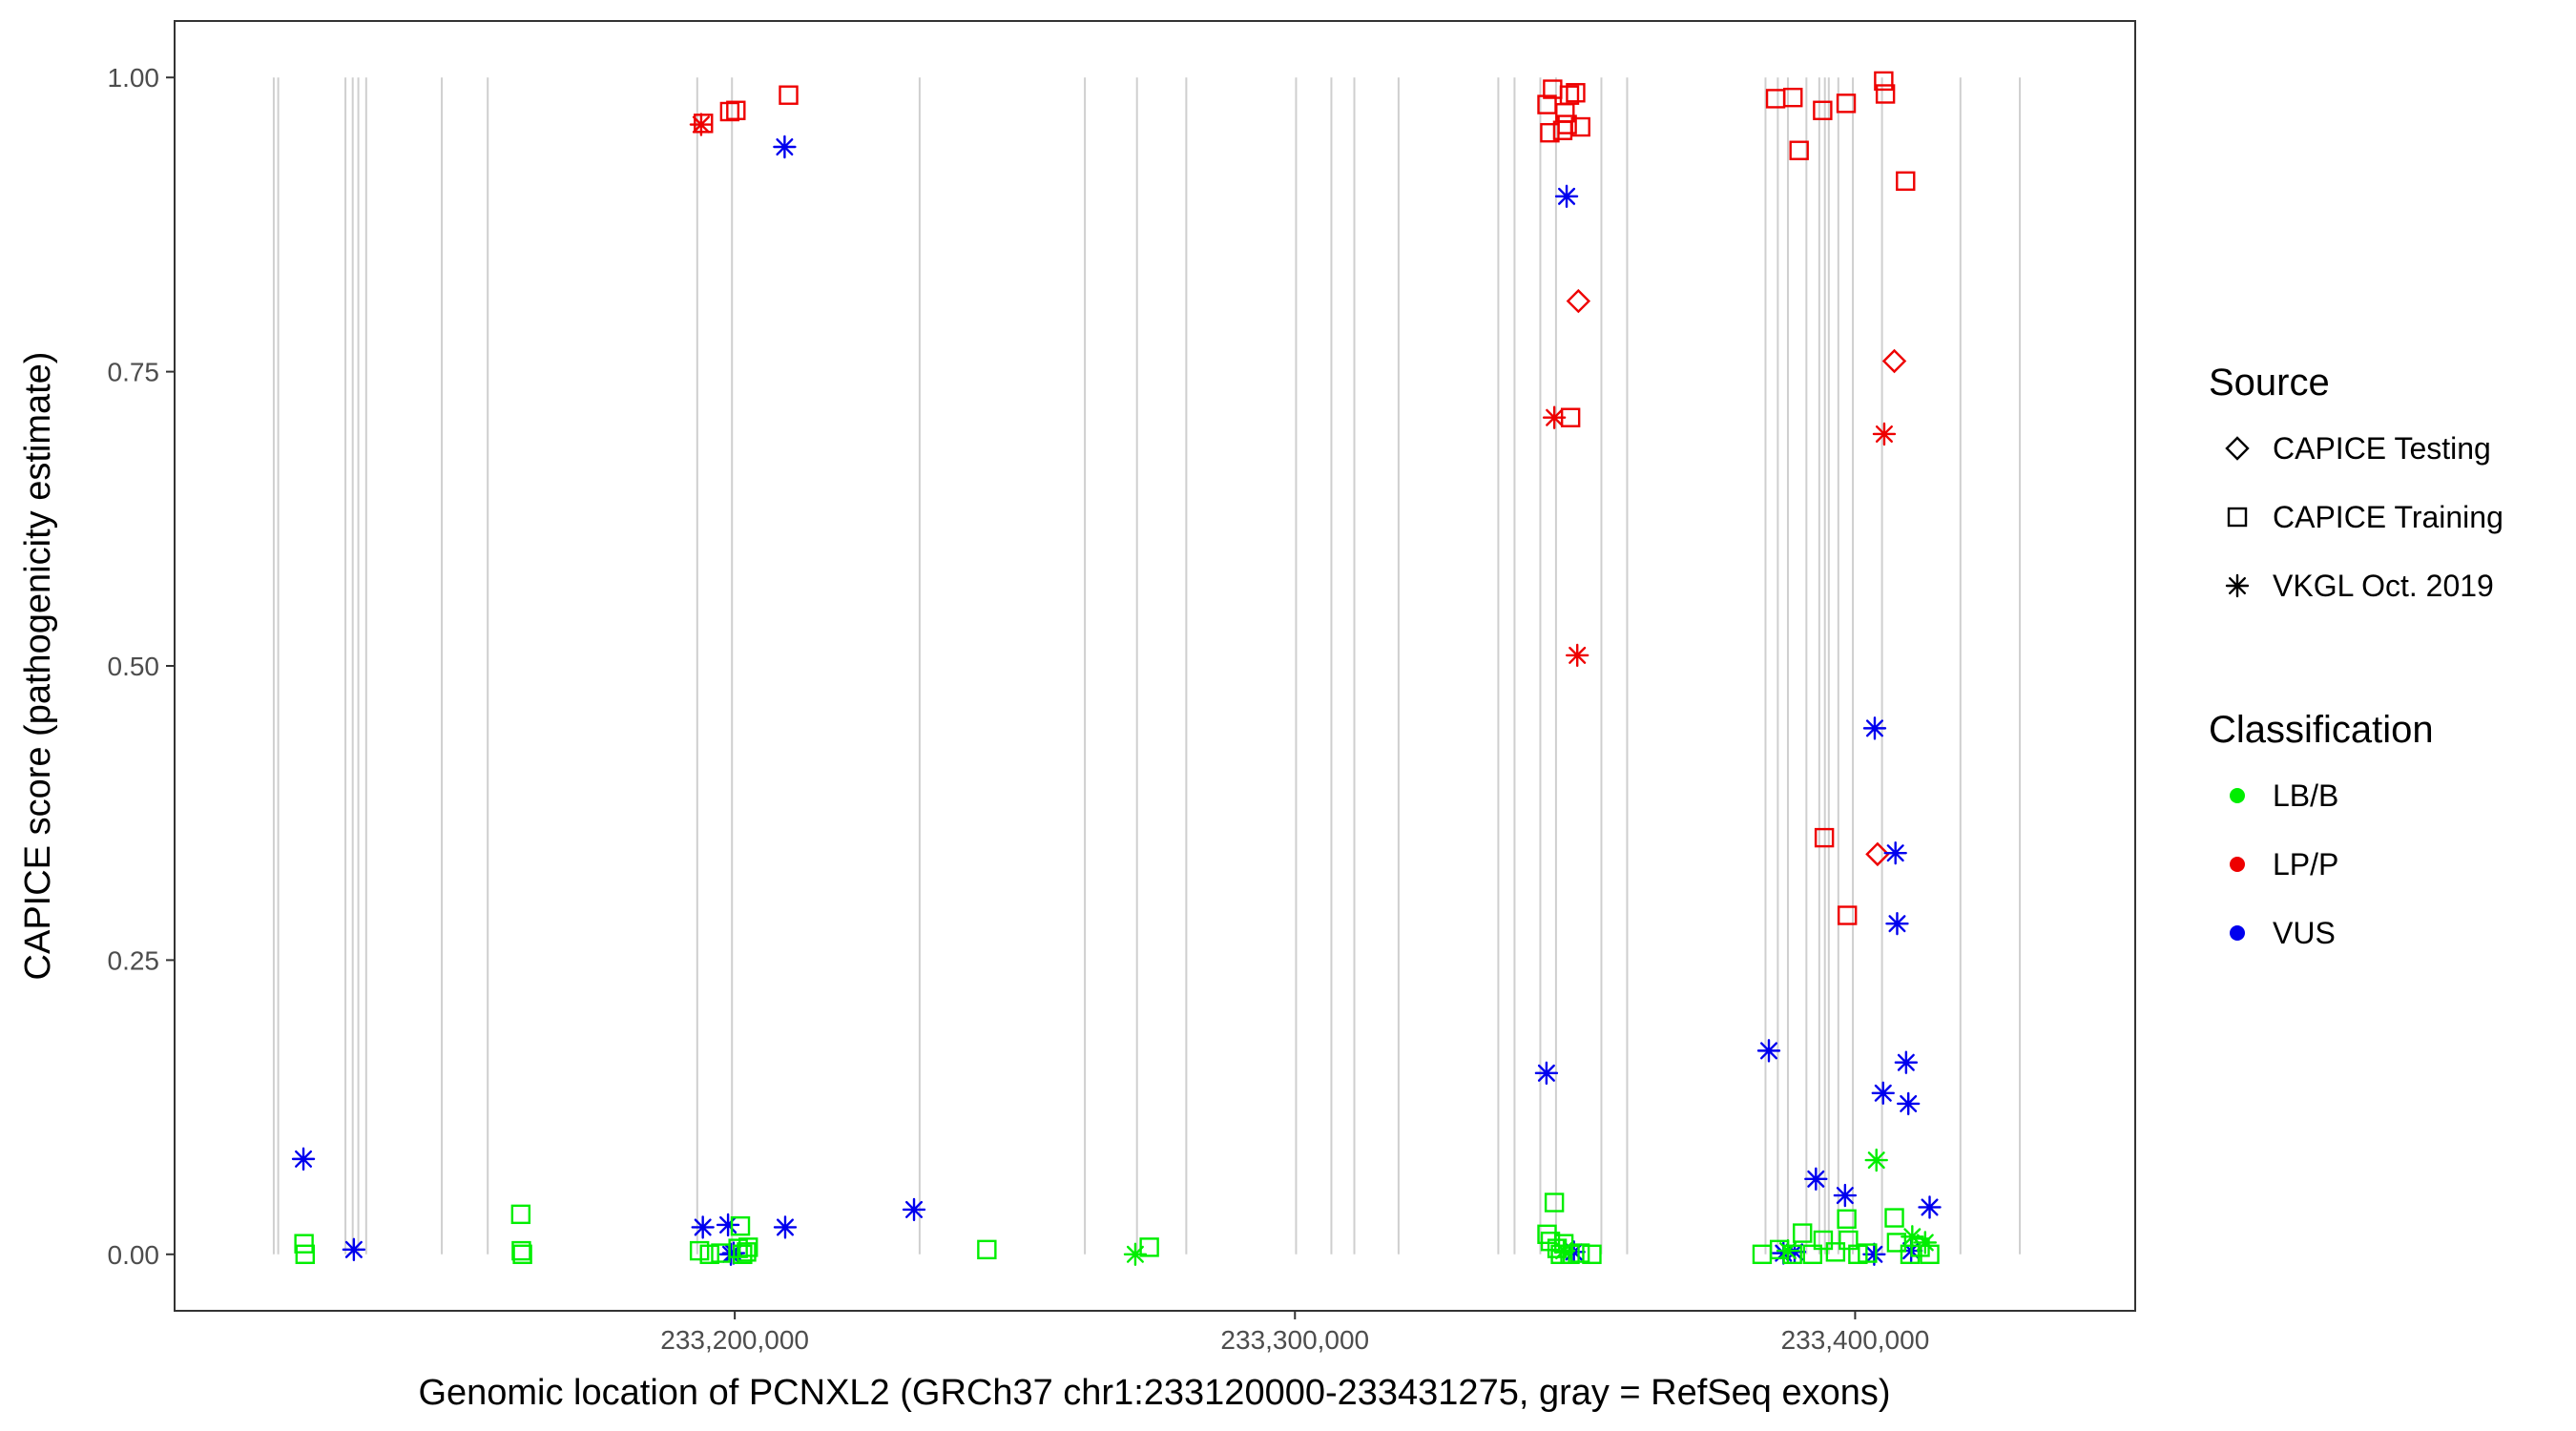 This screenshot has width=2576, height=1431. Describe the element at coordinates (2321, 730) in the screenshot. I see `legend-classification-title: Classification` at that location.